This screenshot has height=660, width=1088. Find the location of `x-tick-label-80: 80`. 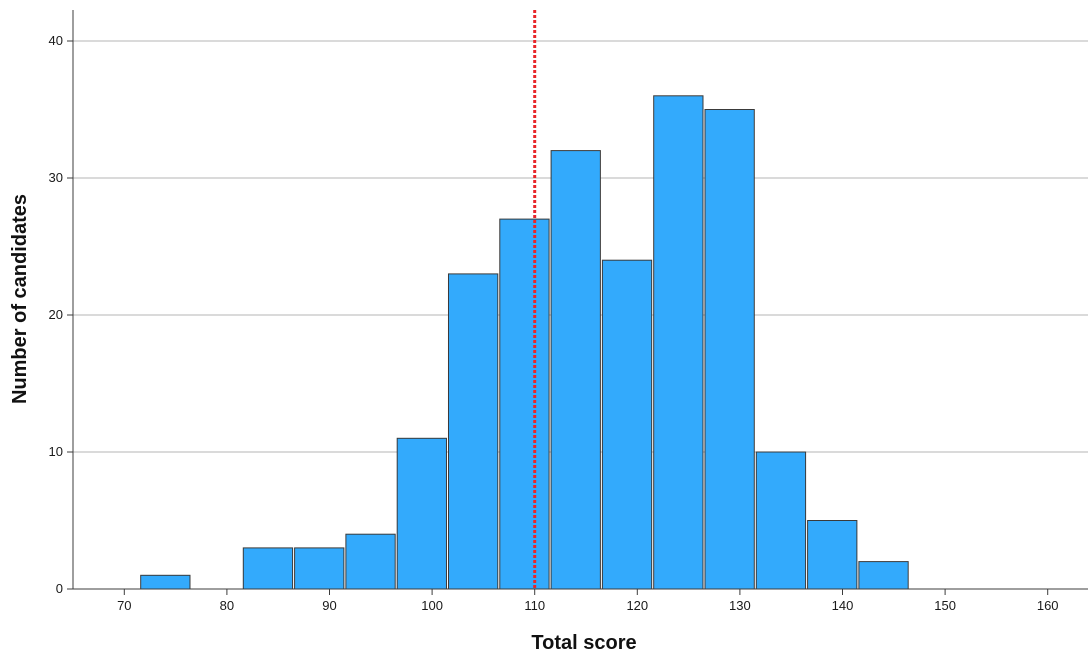

x-tick-label-80: 80 is located at coordinates (227, 605).